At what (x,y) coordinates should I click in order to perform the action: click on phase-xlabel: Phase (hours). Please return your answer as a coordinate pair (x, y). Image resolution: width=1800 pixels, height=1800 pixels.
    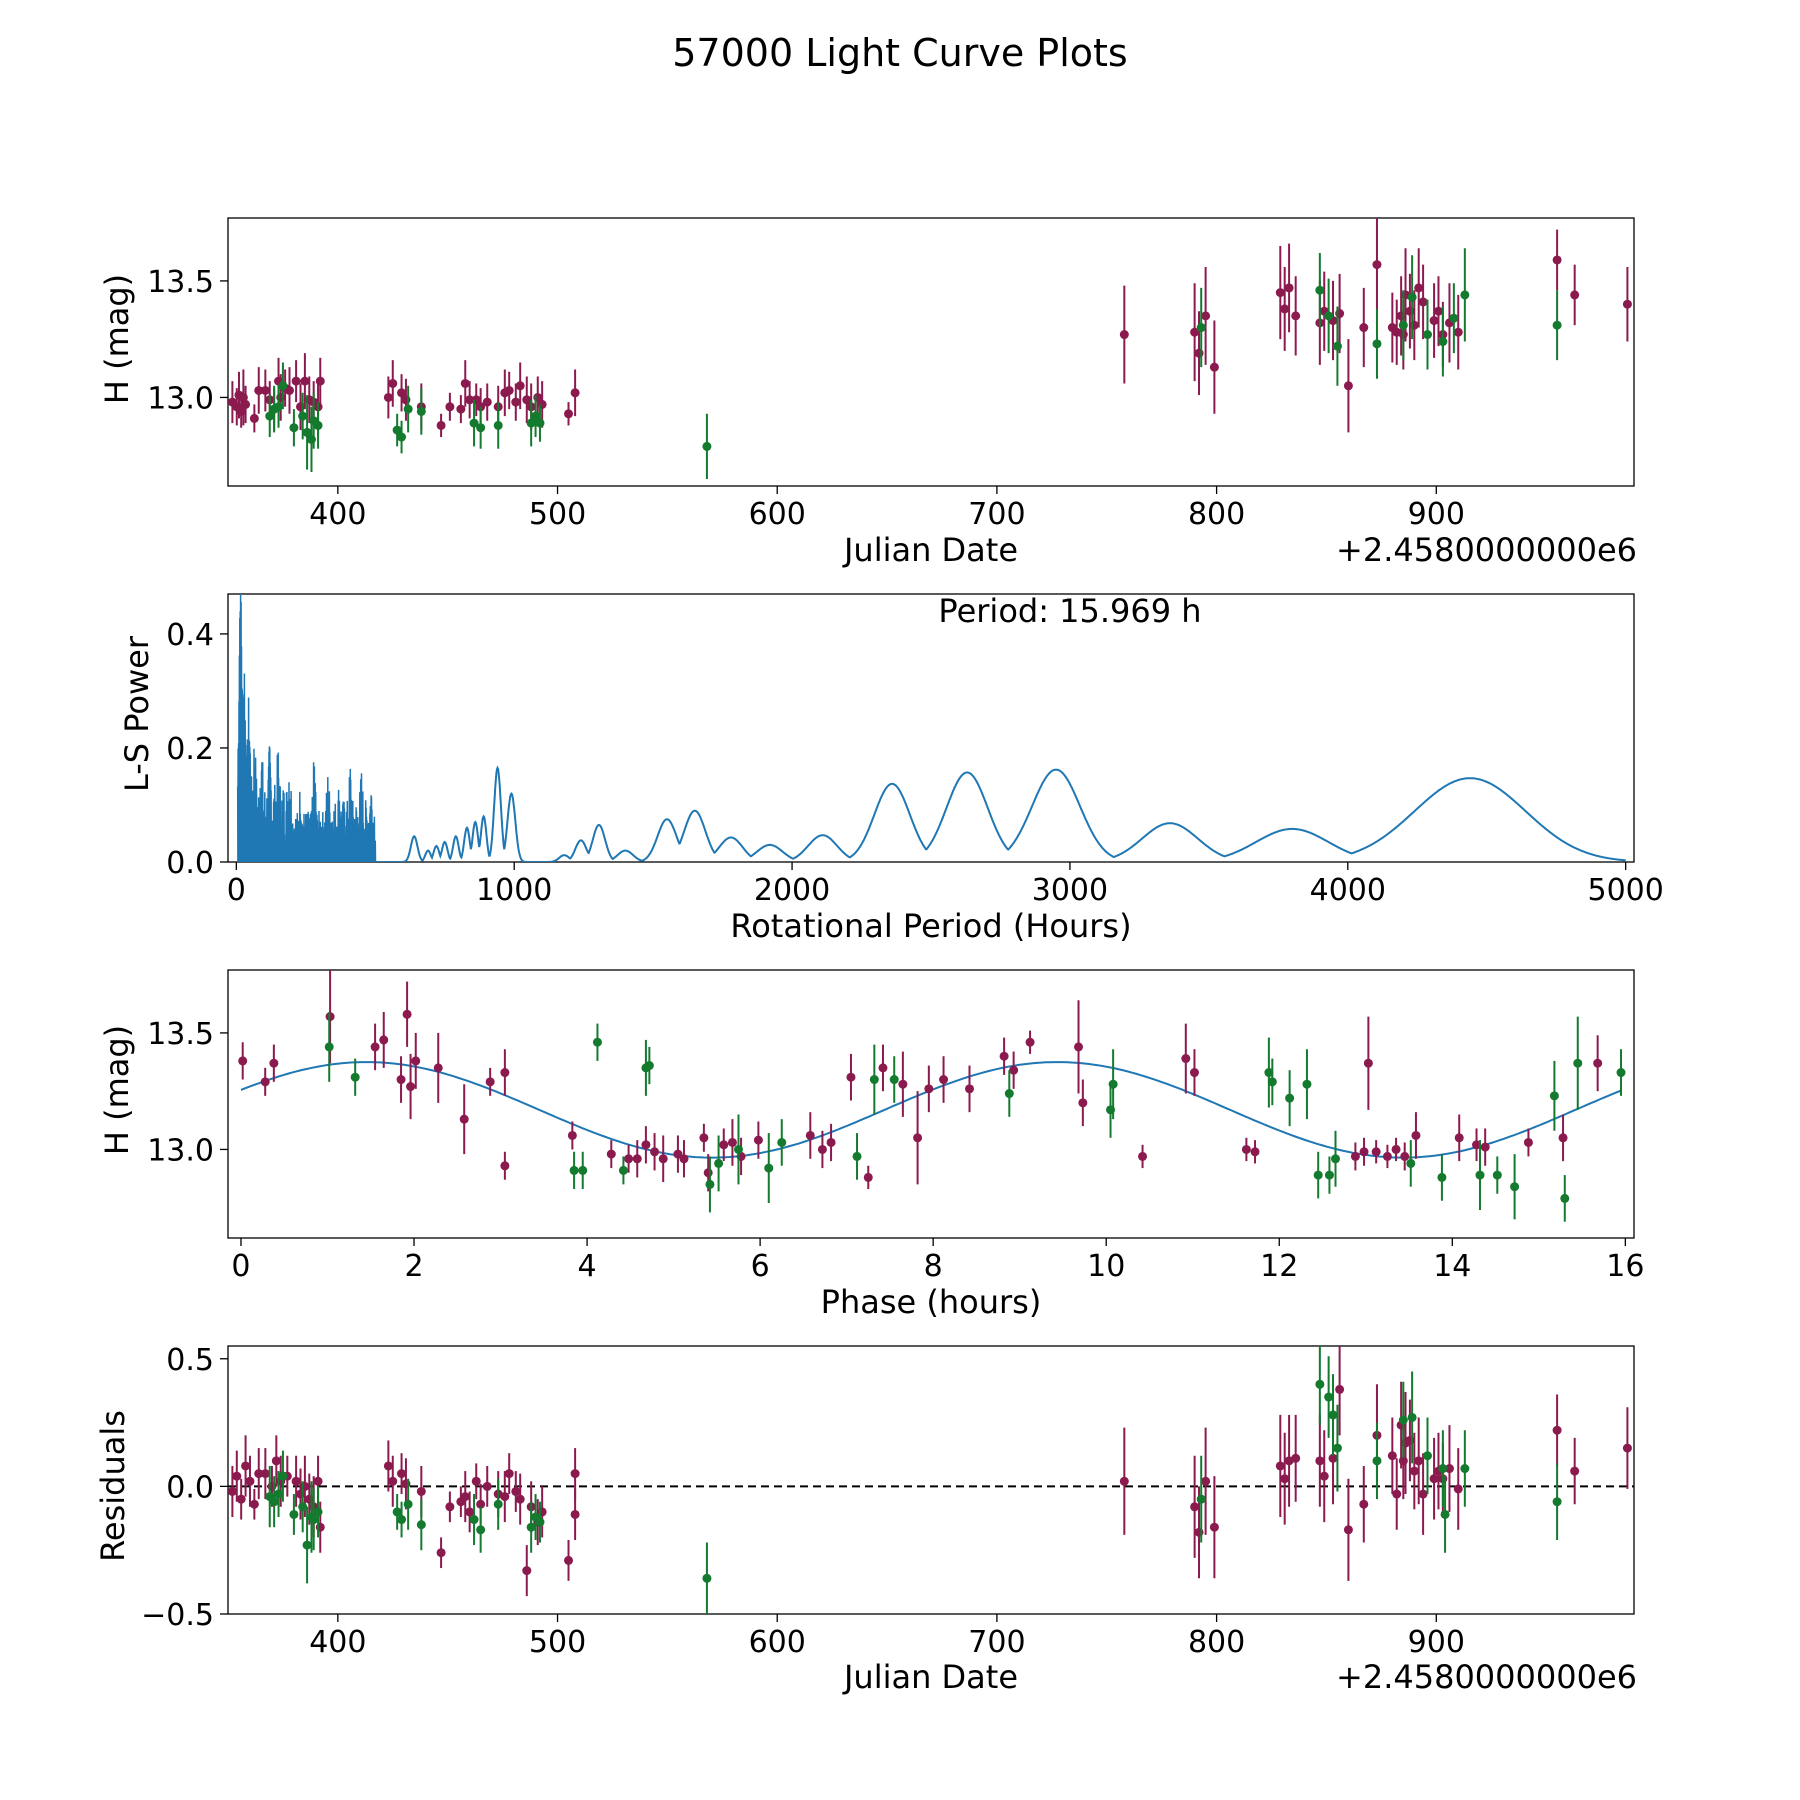
    Looking at the image, I should click on (931, 1302).